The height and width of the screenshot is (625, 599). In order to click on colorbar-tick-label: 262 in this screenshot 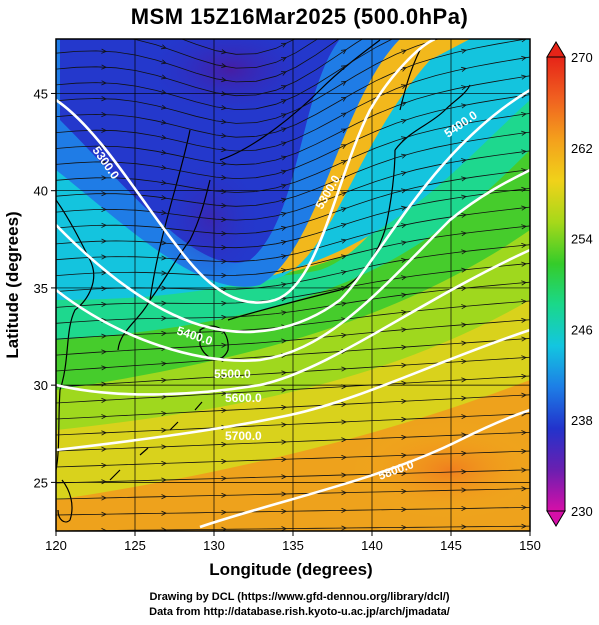, I will do `click(582, 148)`.